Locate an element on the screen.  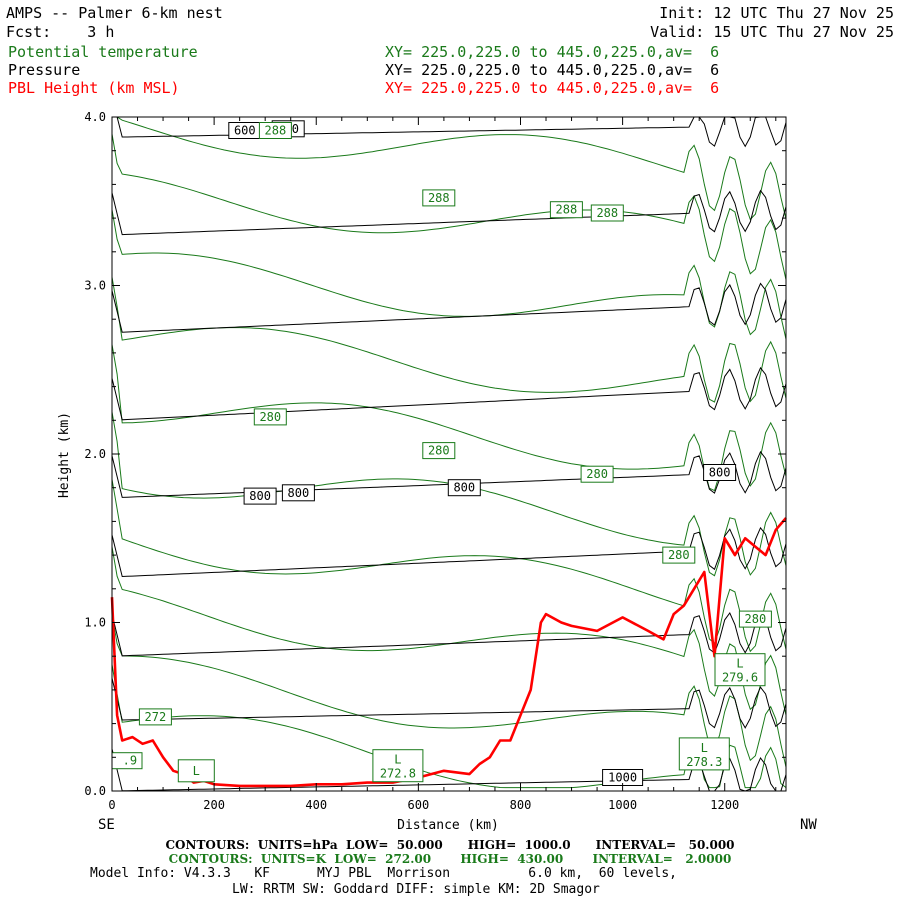
edge-label: .9 is located at coordinates (130, 761).